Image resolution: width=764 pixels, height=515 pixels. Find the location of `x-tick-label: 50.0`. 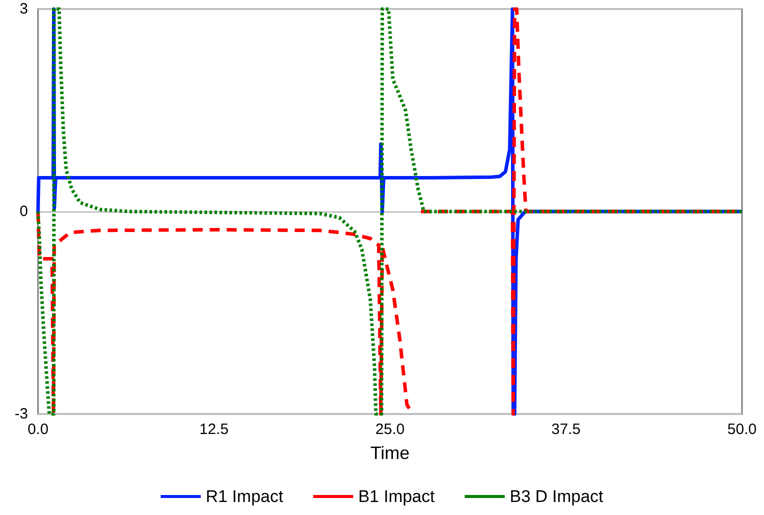

x-tick-label: 50.0 is located at coordinates (742, 429).